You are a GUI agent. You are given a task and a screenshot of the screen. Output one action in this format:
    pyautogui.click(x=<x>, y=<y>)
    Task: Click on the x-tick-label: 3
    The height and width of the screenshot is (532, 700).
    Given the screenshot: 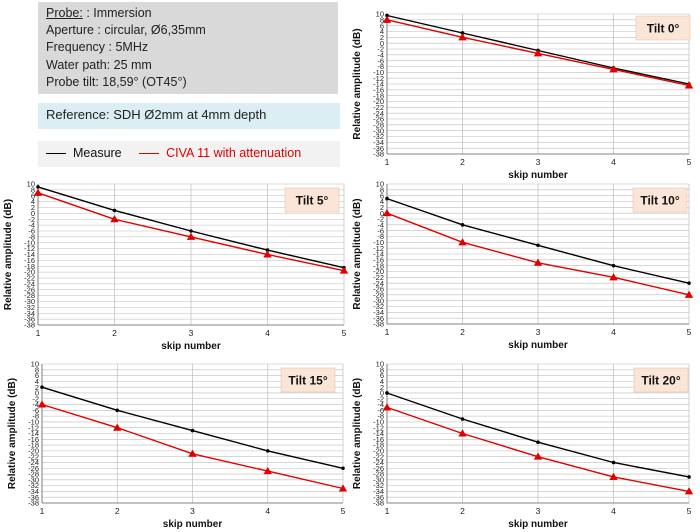 What is the action you would take?
    pyautogui.click(x=192, y=511)
    